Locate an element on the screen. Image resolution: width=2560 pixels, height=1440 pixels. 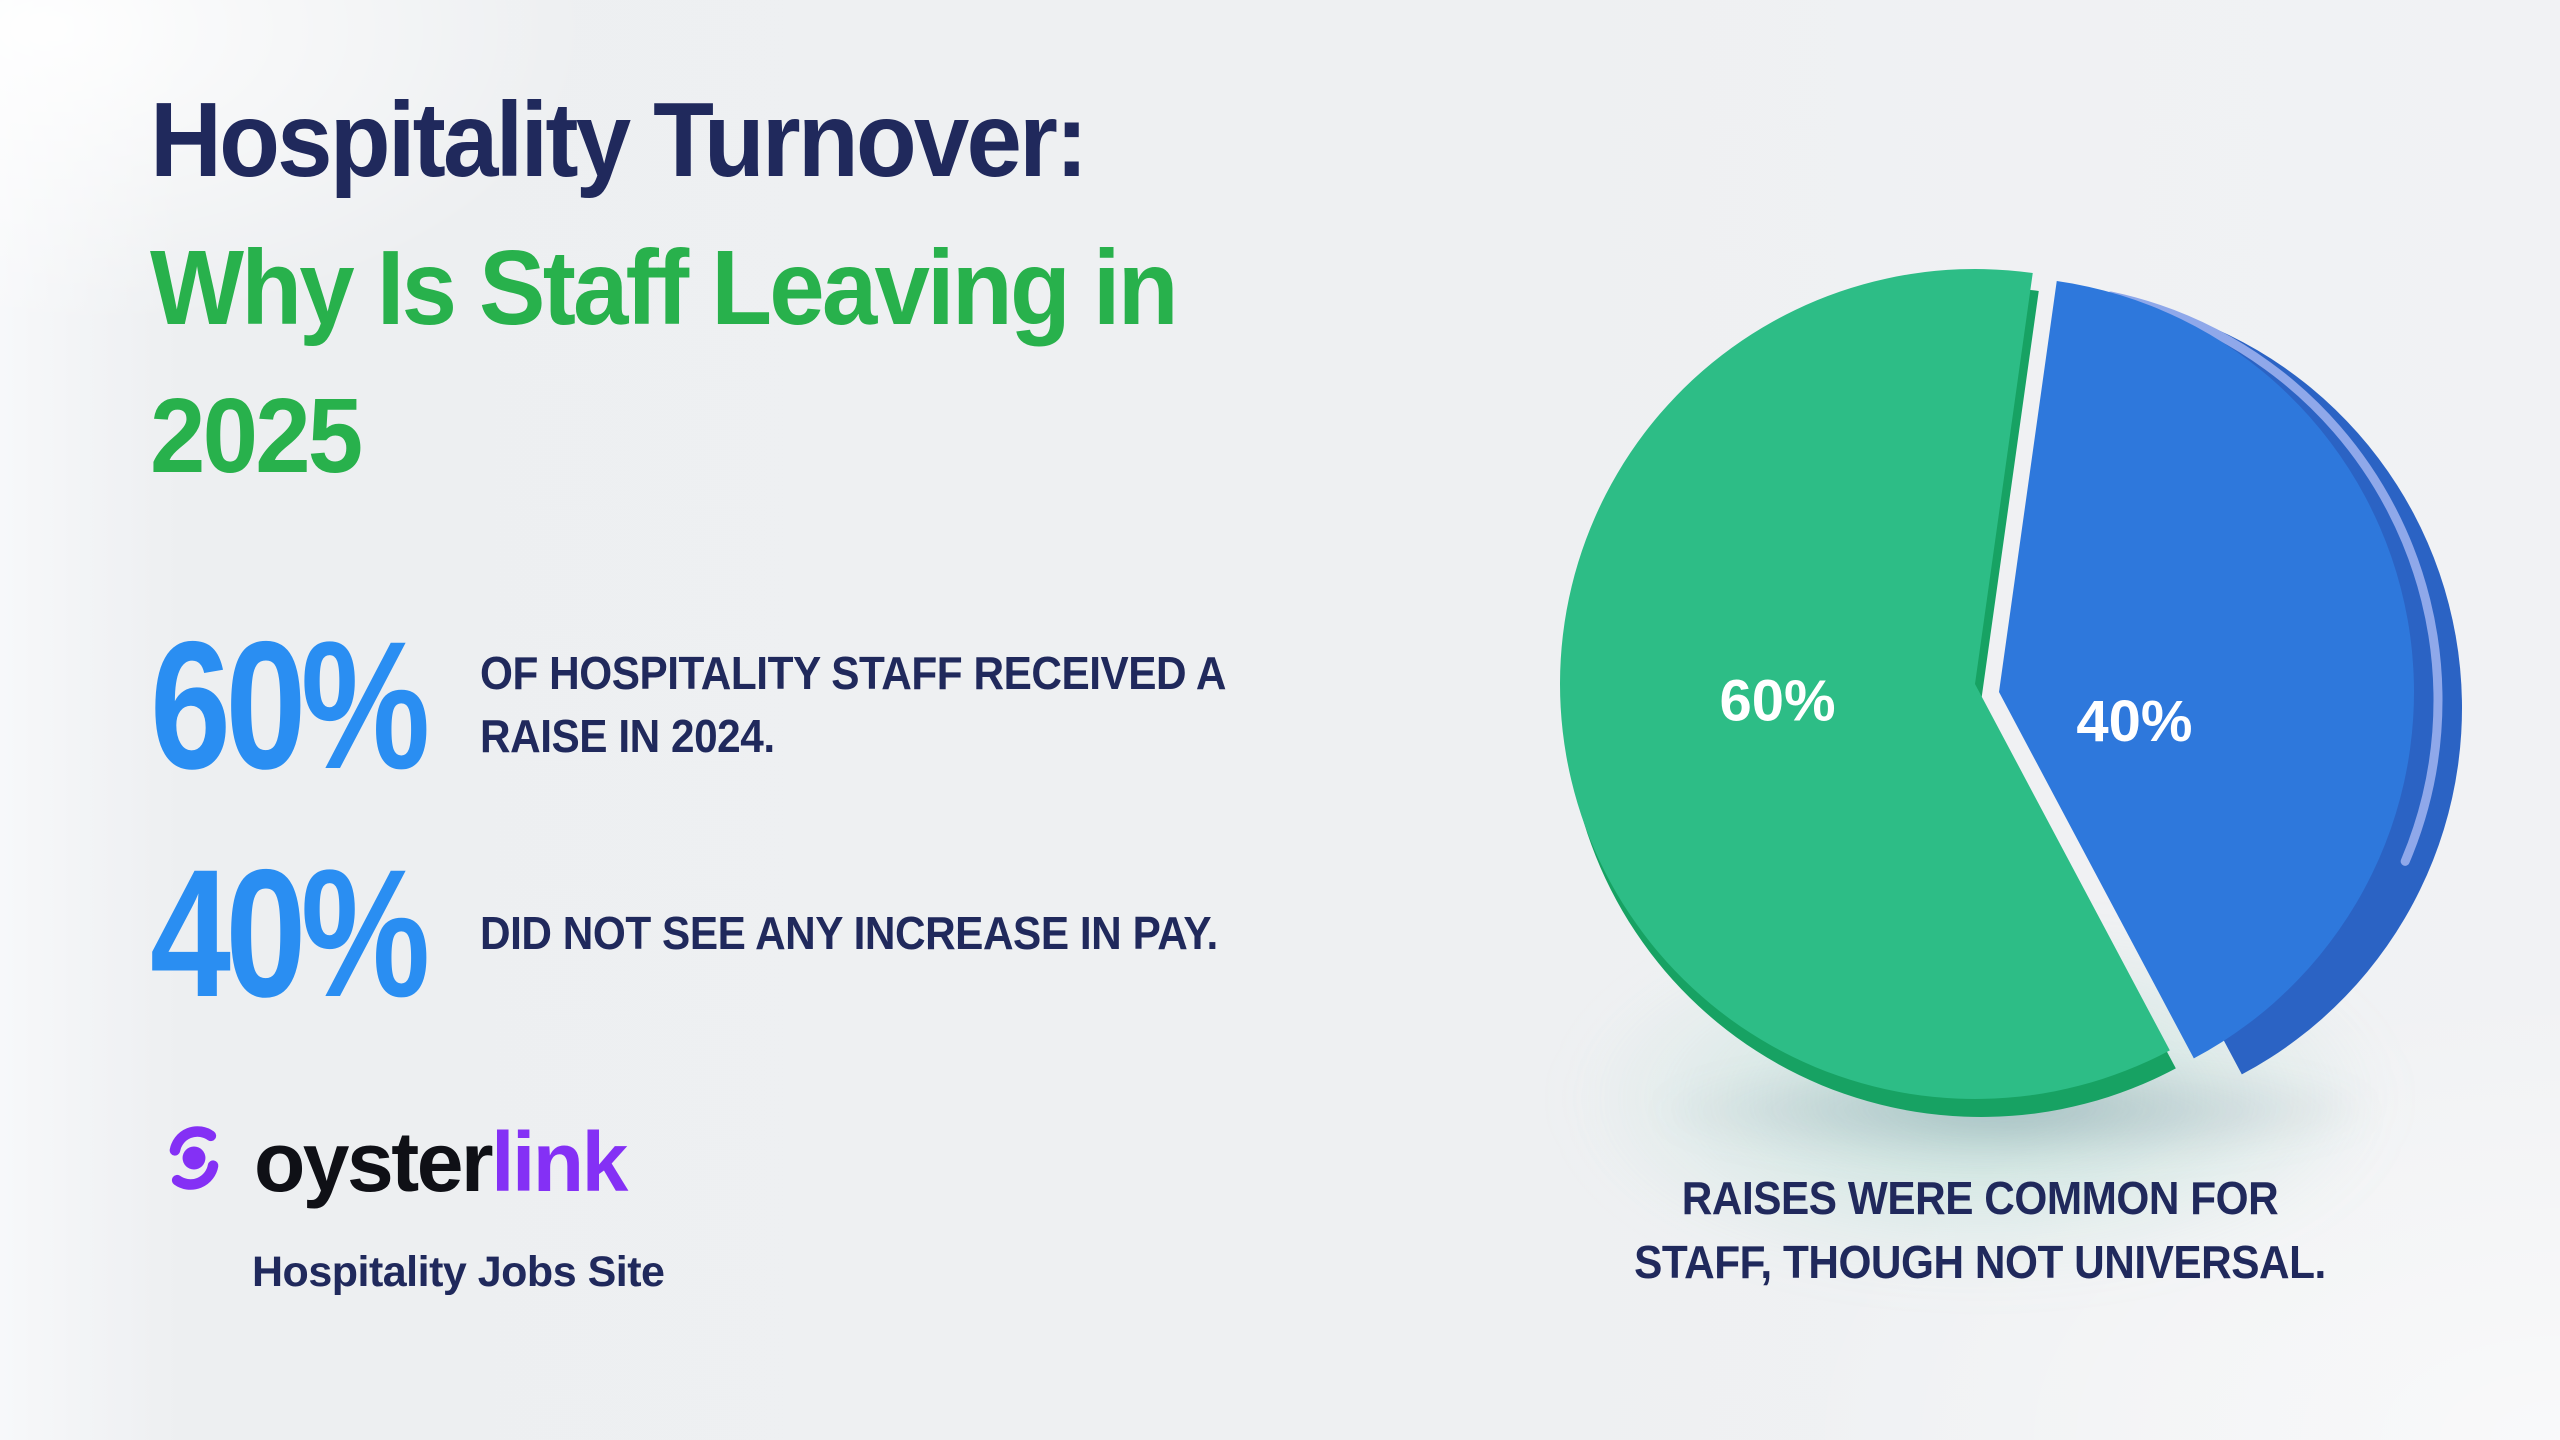
title-line-2: Why Is Staff Leaving in is located at coordinates (664, 288).